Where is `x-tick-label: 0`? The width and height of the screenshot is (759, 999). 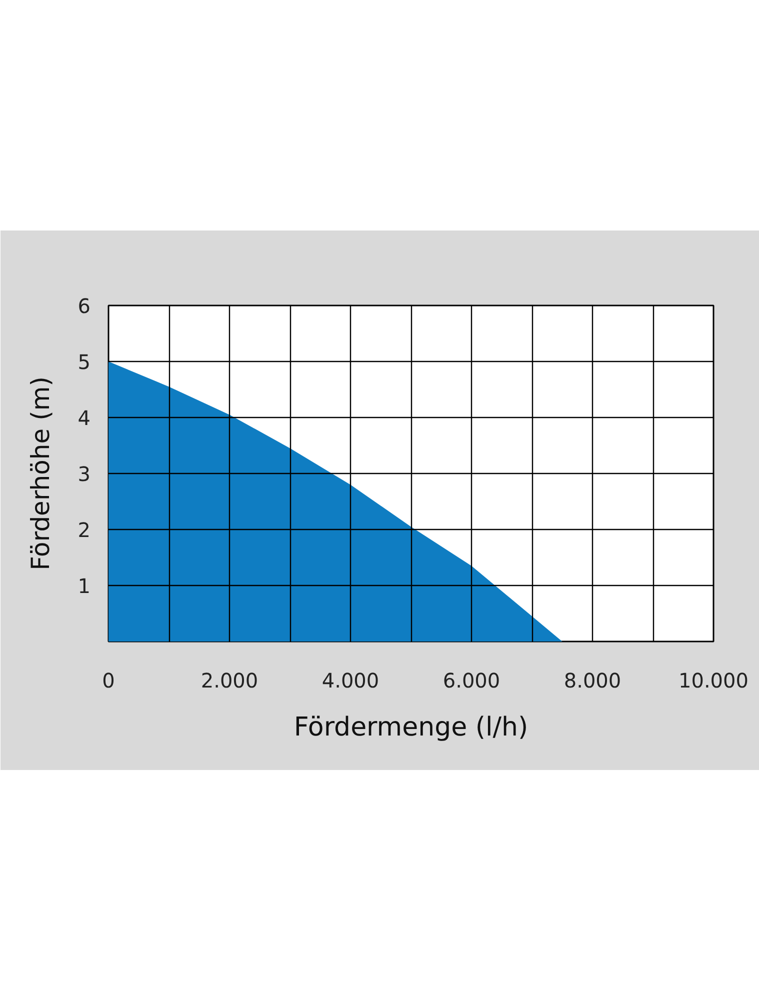
x-tick-label: 0 is located at coordinates (108, 680).